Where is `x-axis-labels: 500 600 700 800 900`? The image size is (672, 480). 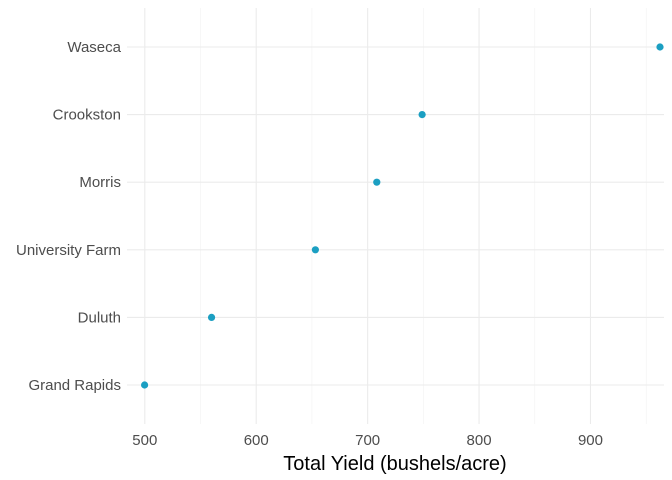 x-axis-labels: 500 600 700 800 900 is located at coordinates (367, 440).